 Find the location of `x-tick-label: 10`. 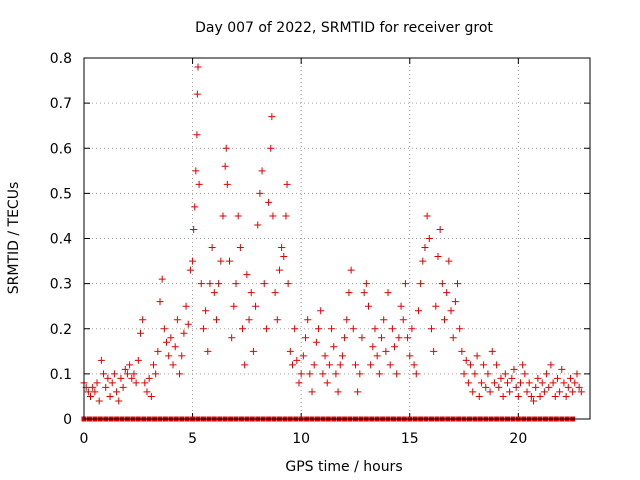

x-tick-label: 10 is located at coordinates (301, 439).